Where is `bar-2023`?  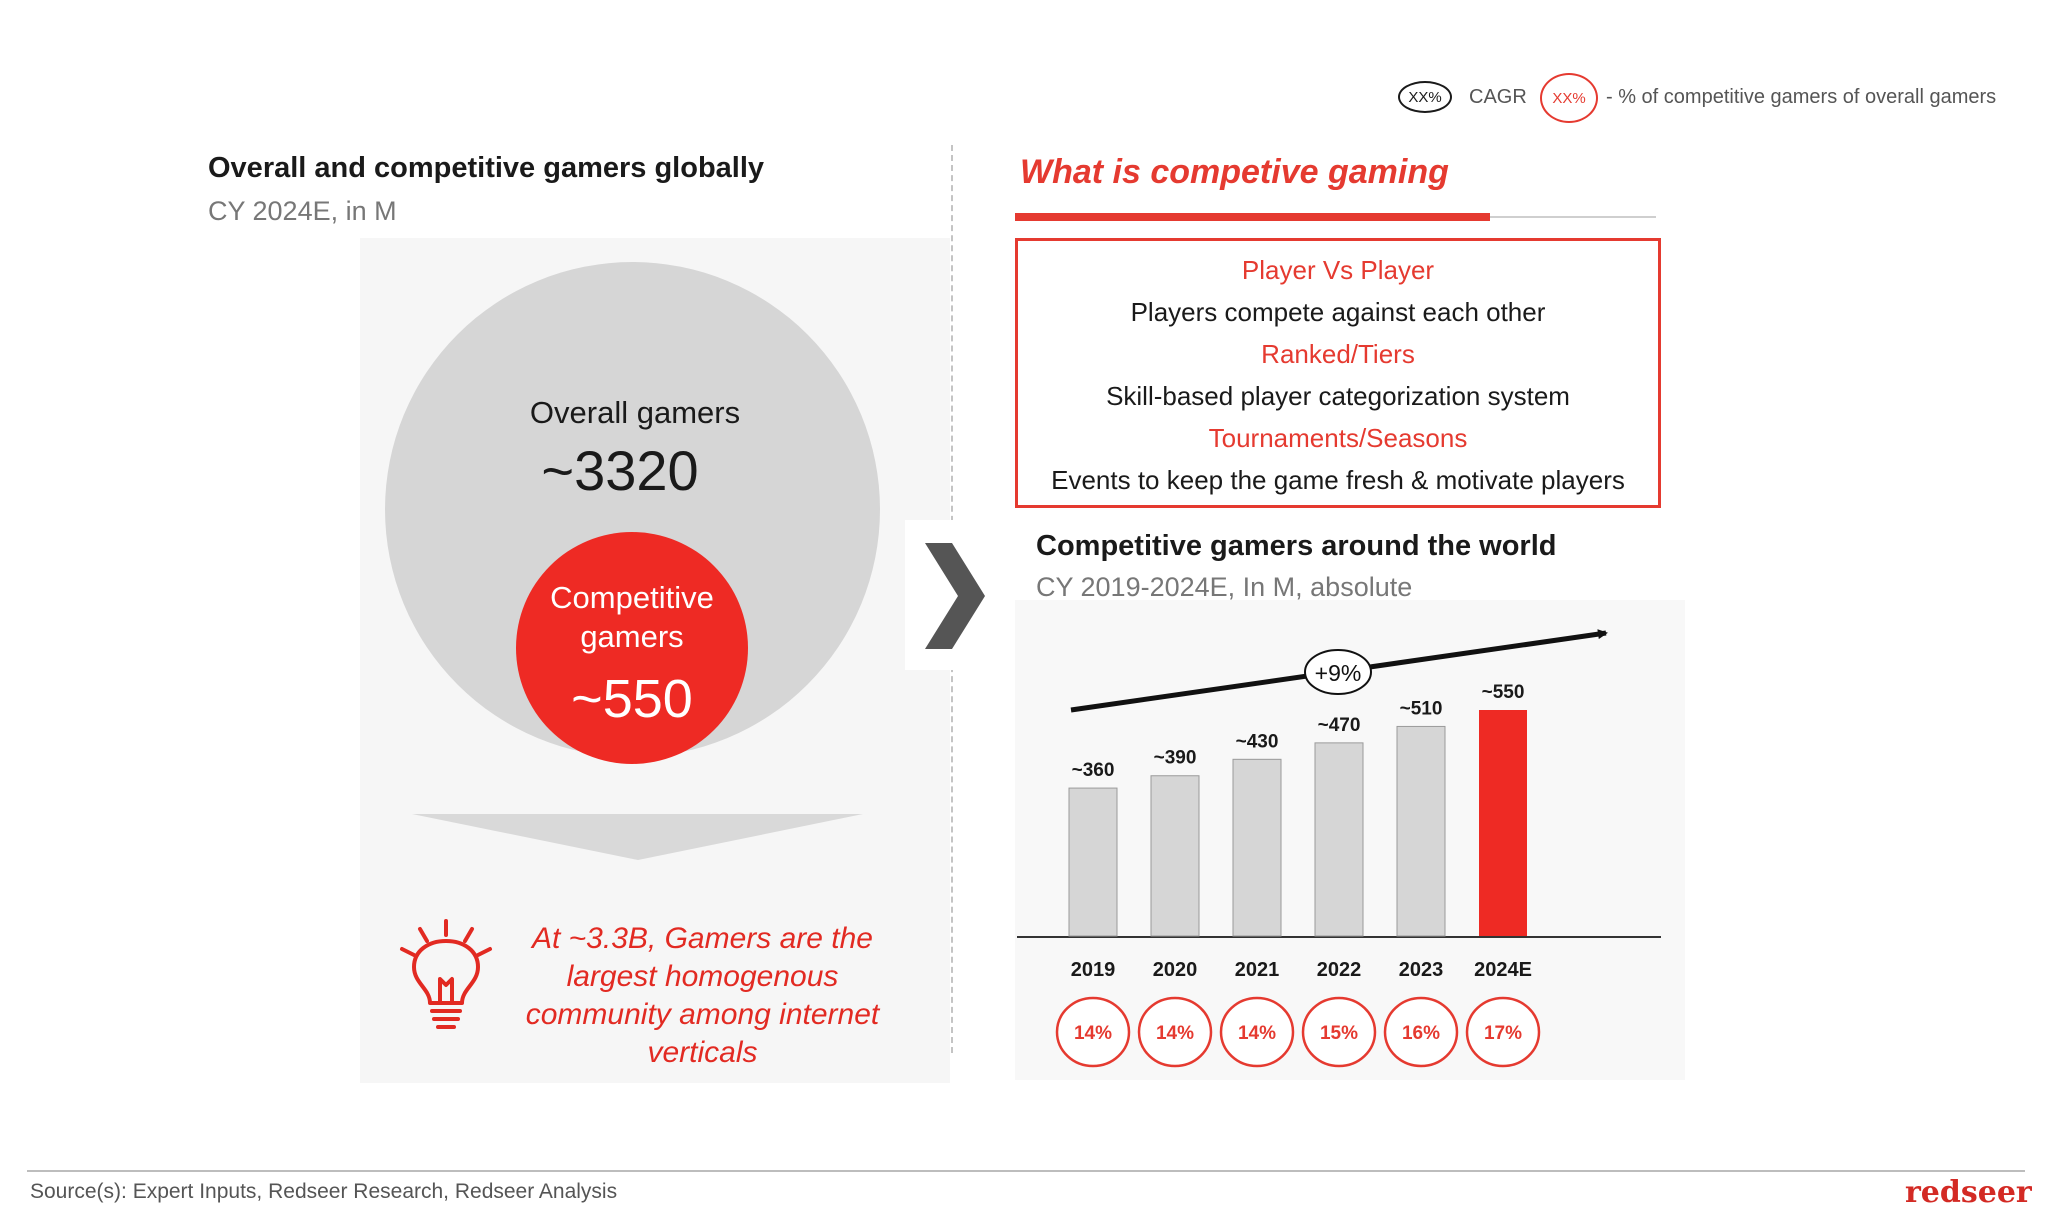 bar-2023 is located at coordinates (1421, 831).